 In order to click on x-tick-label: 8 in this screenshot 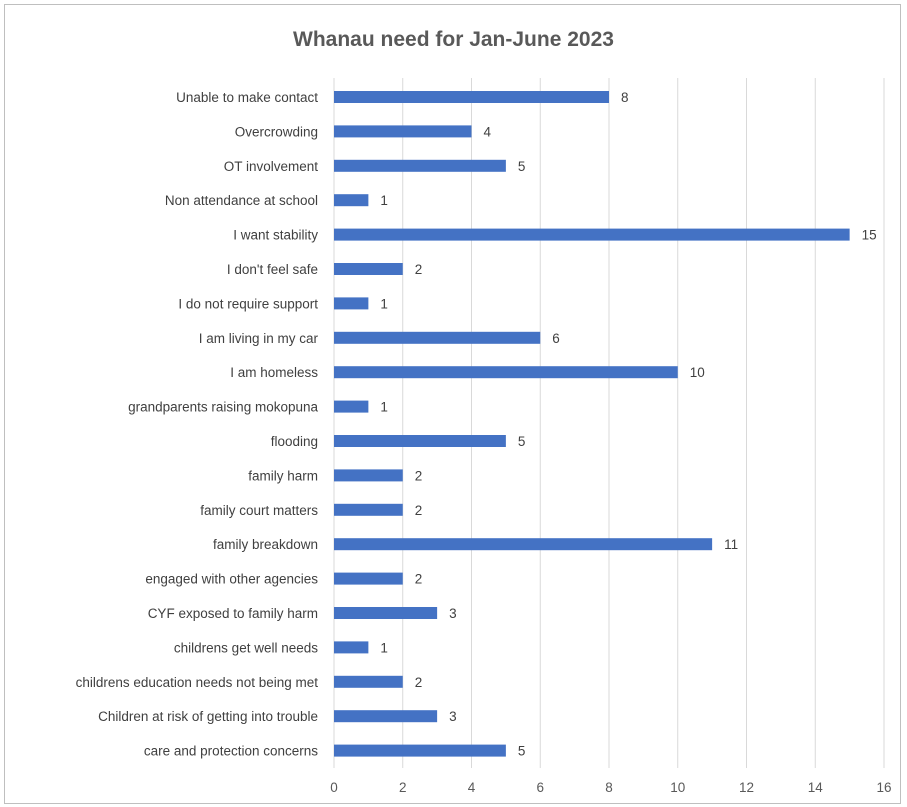, I will do `click(609, 787)`.